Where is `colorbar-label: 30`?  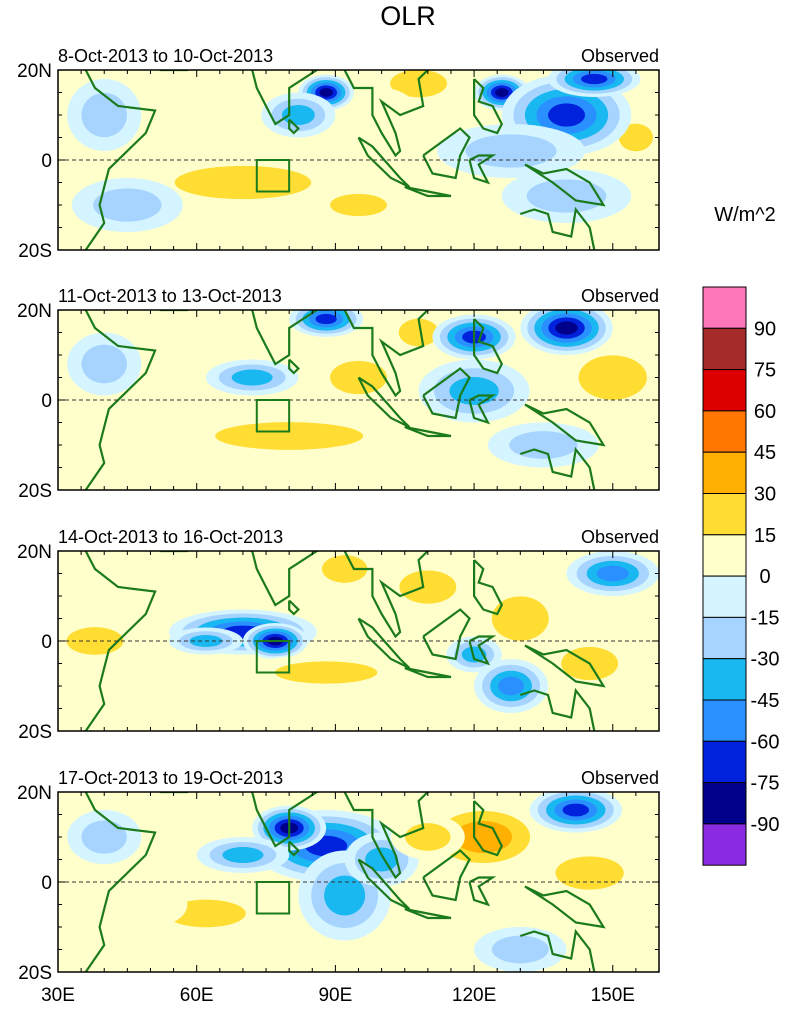
colorbar-label: 30 is located at coordinates (765, 495).